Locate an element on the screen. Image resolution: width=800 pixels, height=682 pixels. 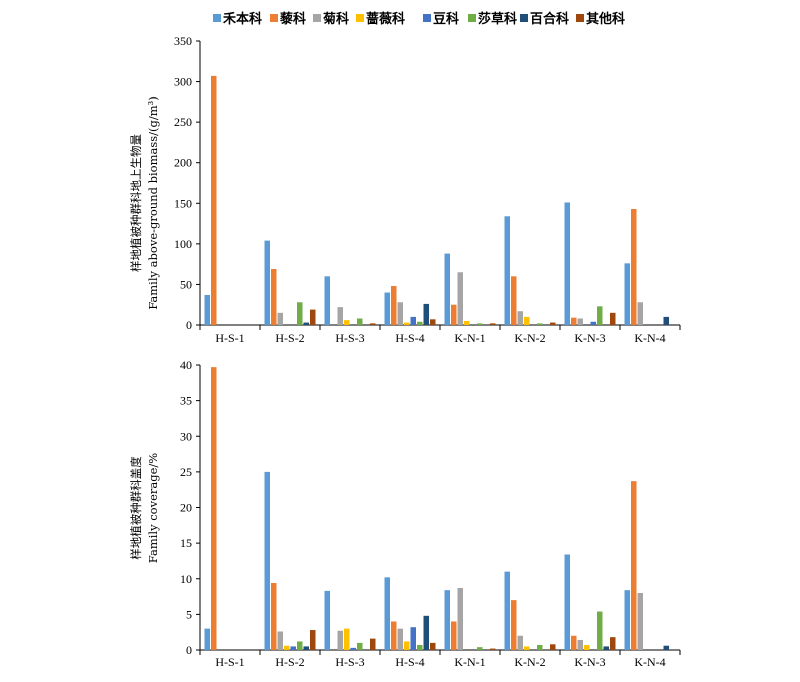
legend-label: 百合科 is located at coordinates (549, 19).